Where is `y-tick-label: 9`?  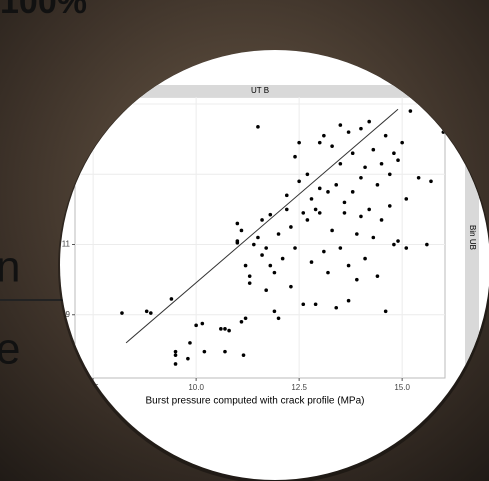 y-tick-label: 9 is located at coordinates (68, 314).